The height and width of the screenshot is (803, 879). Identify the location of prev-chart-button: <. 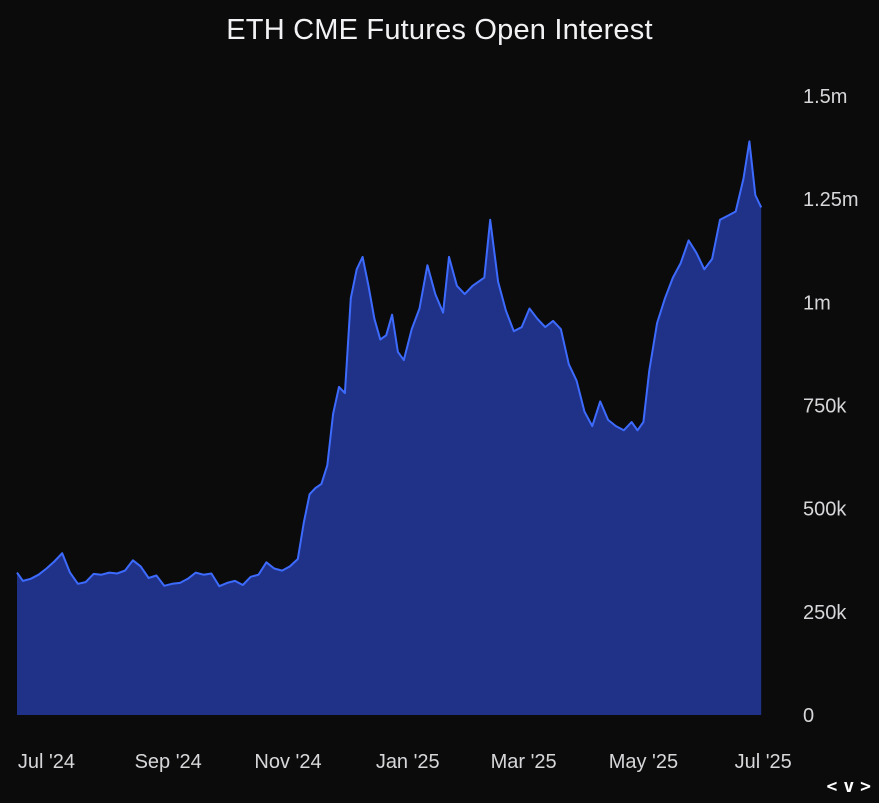
(832, 786).